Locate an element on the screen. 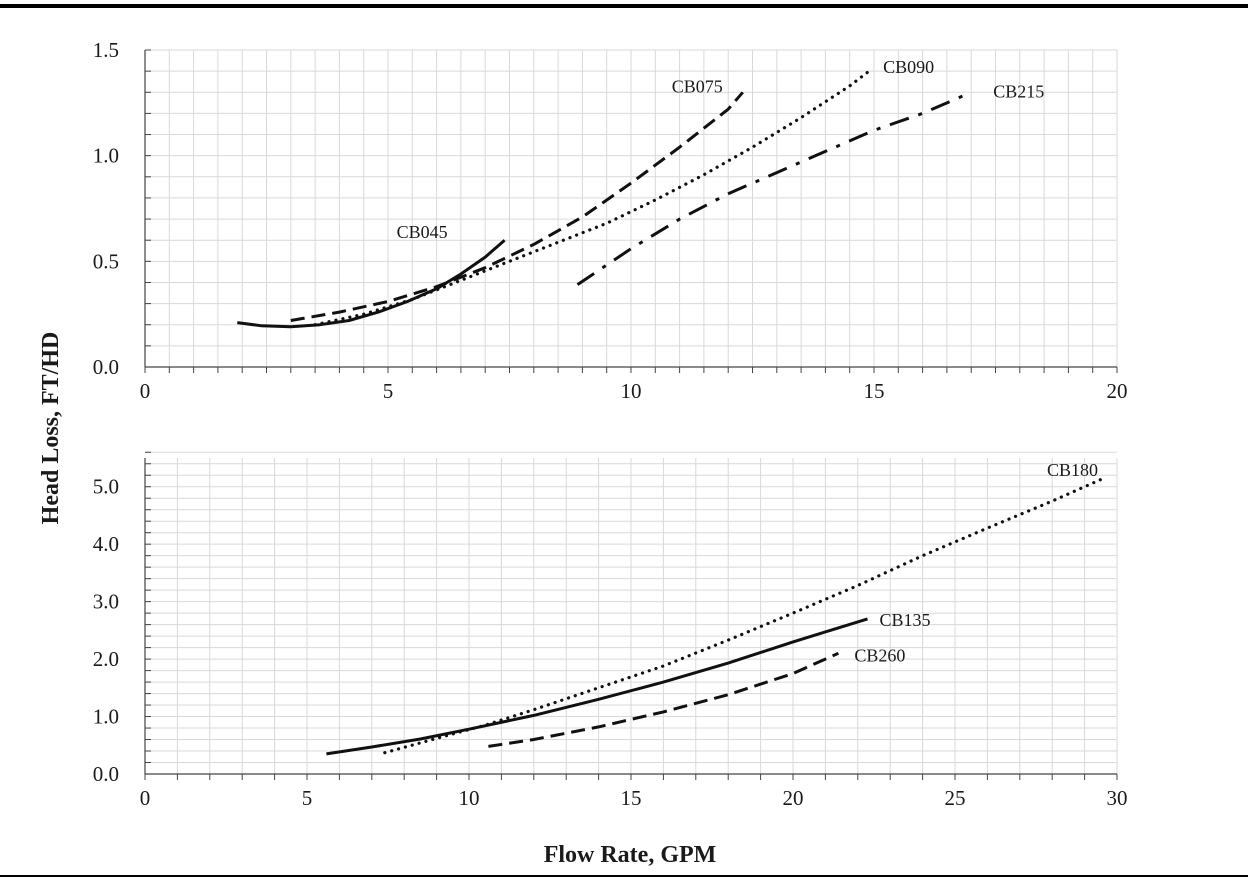 The height and width of the screenshot is (881, 1248). series-line-cb075 is located at coordinates (517, 206).